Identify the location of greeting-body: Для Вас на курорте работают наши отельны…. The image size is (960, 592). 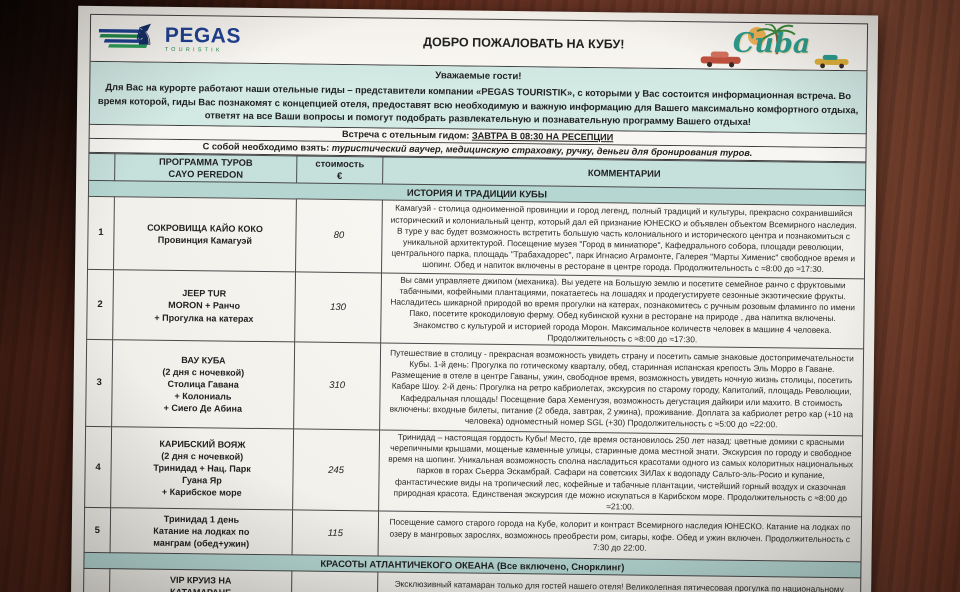
(478, 104).